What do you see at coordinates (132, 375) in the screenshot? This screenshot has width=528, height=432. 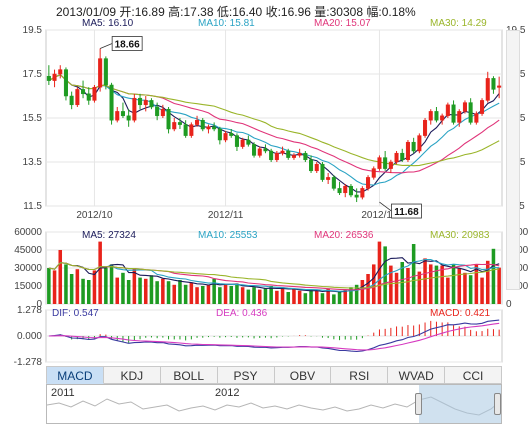 I see `tab-kdj: KDJ` at bounding box center [132, 375].